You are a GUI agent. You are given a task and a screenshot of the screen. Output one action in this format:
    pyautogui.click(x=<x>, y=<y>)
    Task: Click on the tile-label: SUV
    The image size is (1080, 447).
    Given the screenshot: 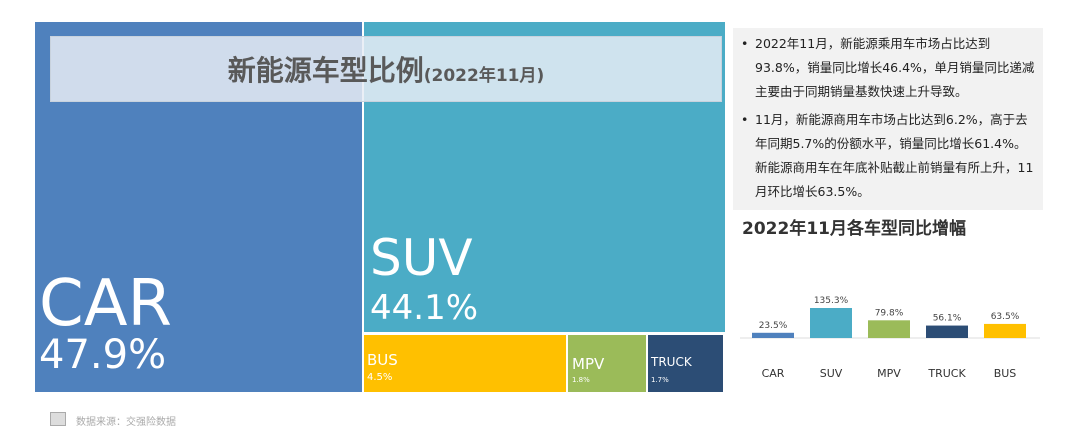 What is the action you would take?
    pyautogui.click(x=421, y=258)
    